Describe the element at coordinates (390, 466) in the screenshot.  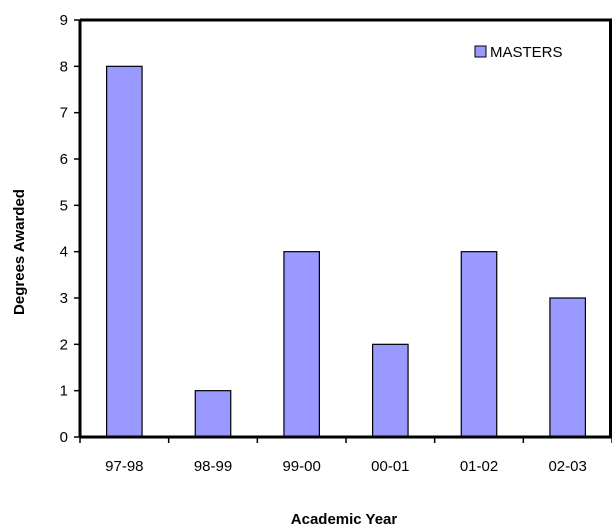
I see `x-tick-label-00-01: 00-01` at that location.